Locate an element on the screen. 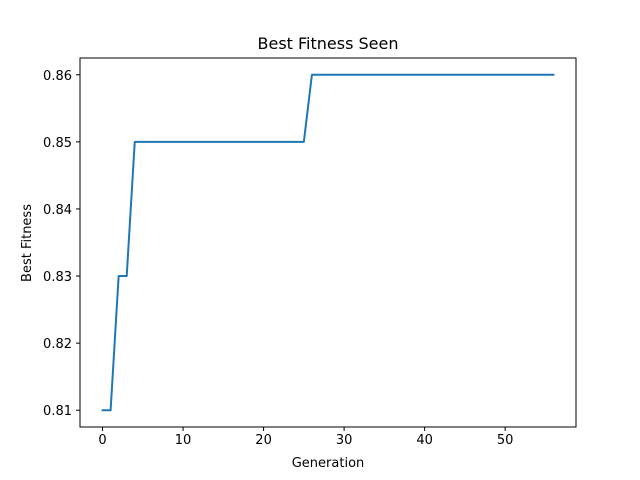 This screenshot has width=640, height=480. y-tick-label-0.85: 0.85 is located at coordinates (57, 143).